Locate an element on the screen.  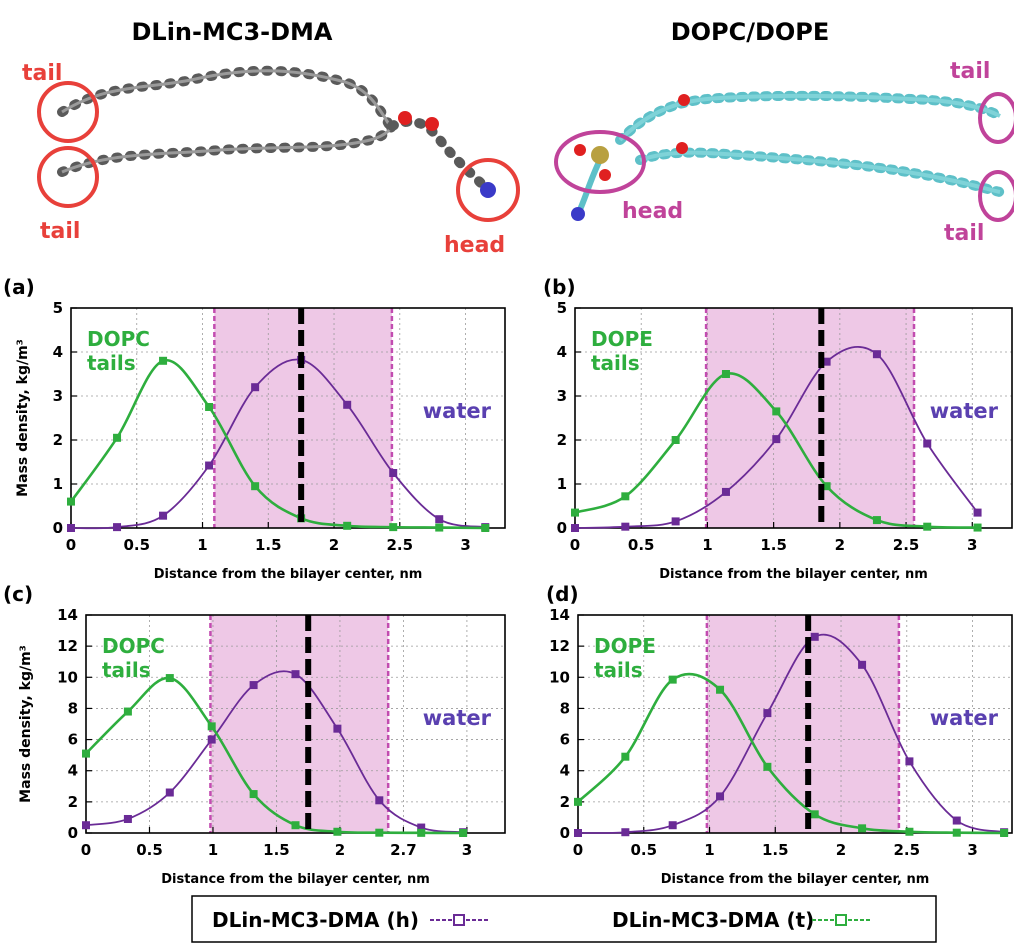
y-tick-label: 5 is located at coordinates (562, 308).